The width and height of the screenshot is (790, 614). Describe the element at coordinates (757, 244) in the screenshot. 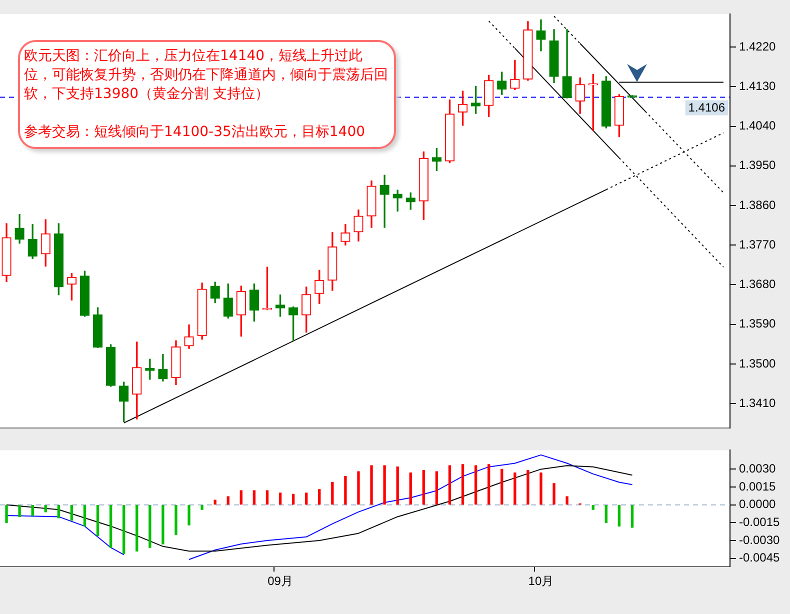

I see `y-tick-label: 1.3770` at that location.